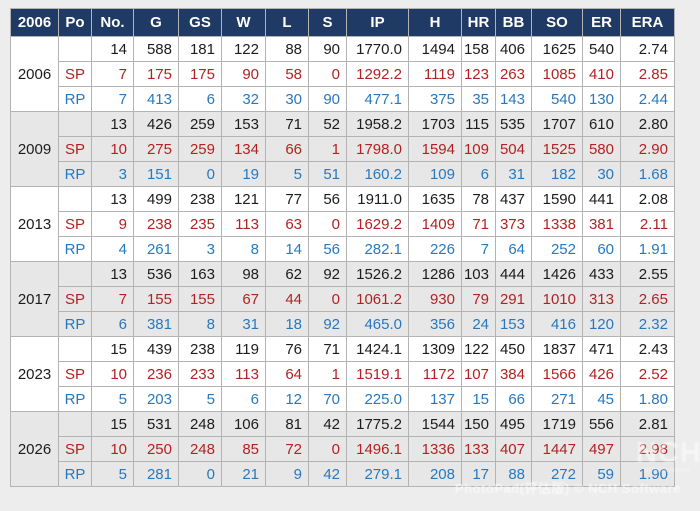 This screenshot has width=700, height=511. What do you see at coordinates (601, 299) in the screenshot?
I see `stat-cell: 313` at bounding box center [601, 299].